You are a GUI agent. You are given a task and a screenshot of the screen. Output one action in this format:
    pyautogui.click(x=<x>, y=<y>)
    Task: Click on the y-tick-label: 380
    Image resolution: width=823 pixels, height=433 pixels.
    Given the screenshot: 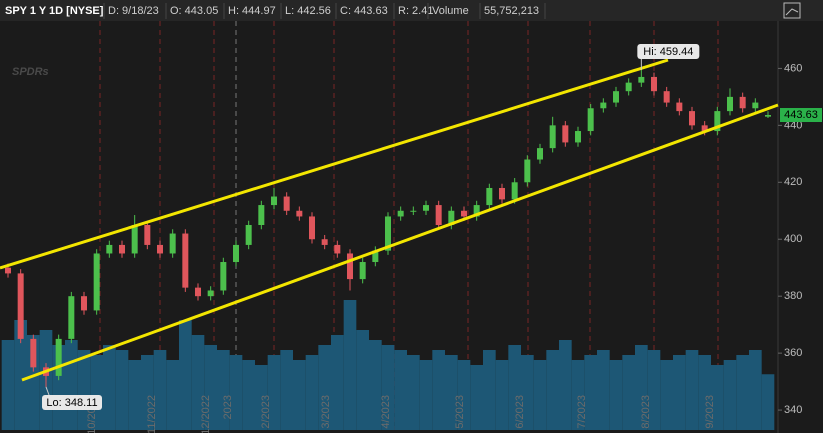 What is the action you would take?
    pyautogui.click(x=793, y=296)
    